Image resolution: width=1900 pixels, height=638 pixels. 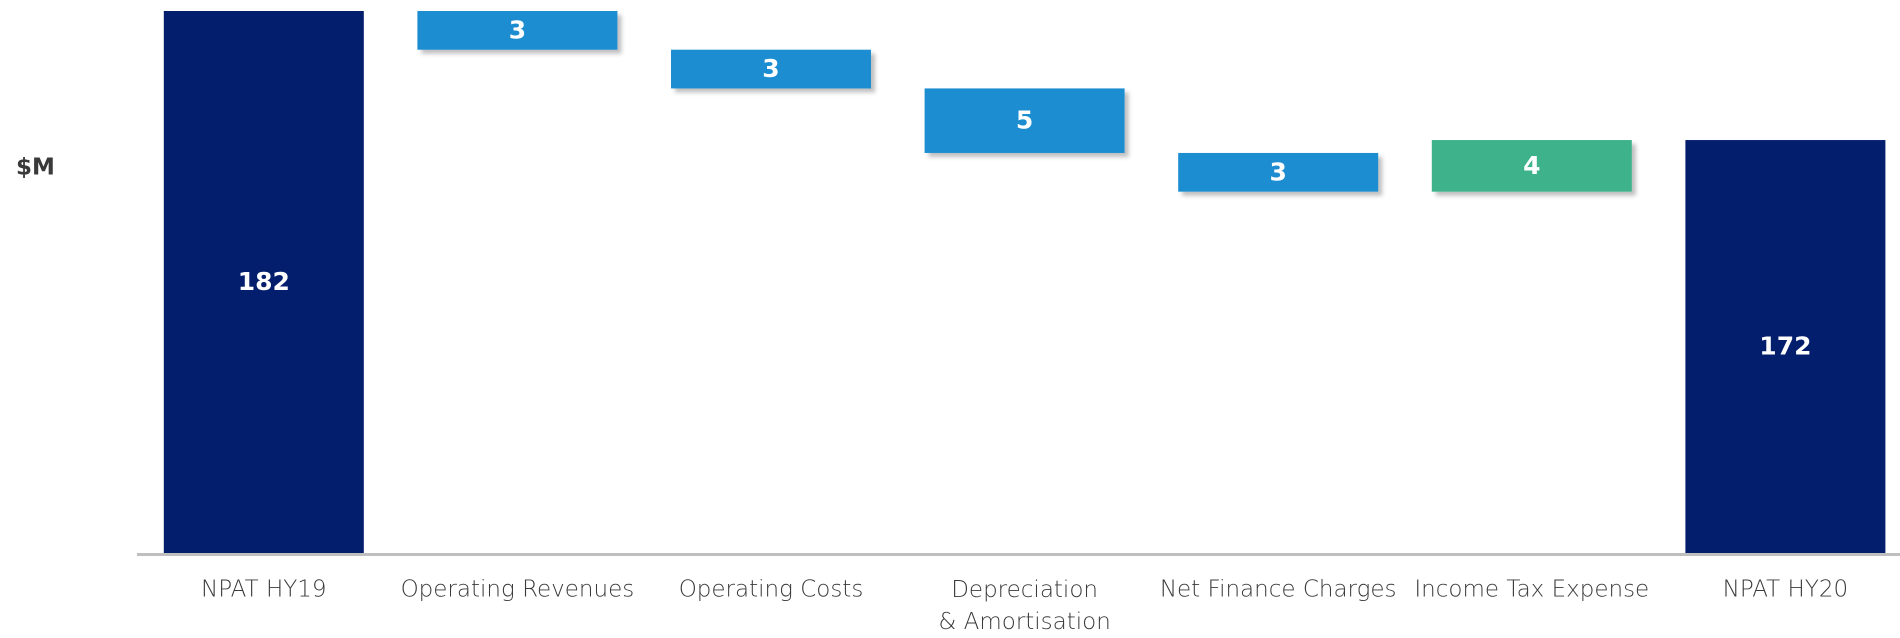 I want to click on value-label: 4, so click(x=1531, y=165).